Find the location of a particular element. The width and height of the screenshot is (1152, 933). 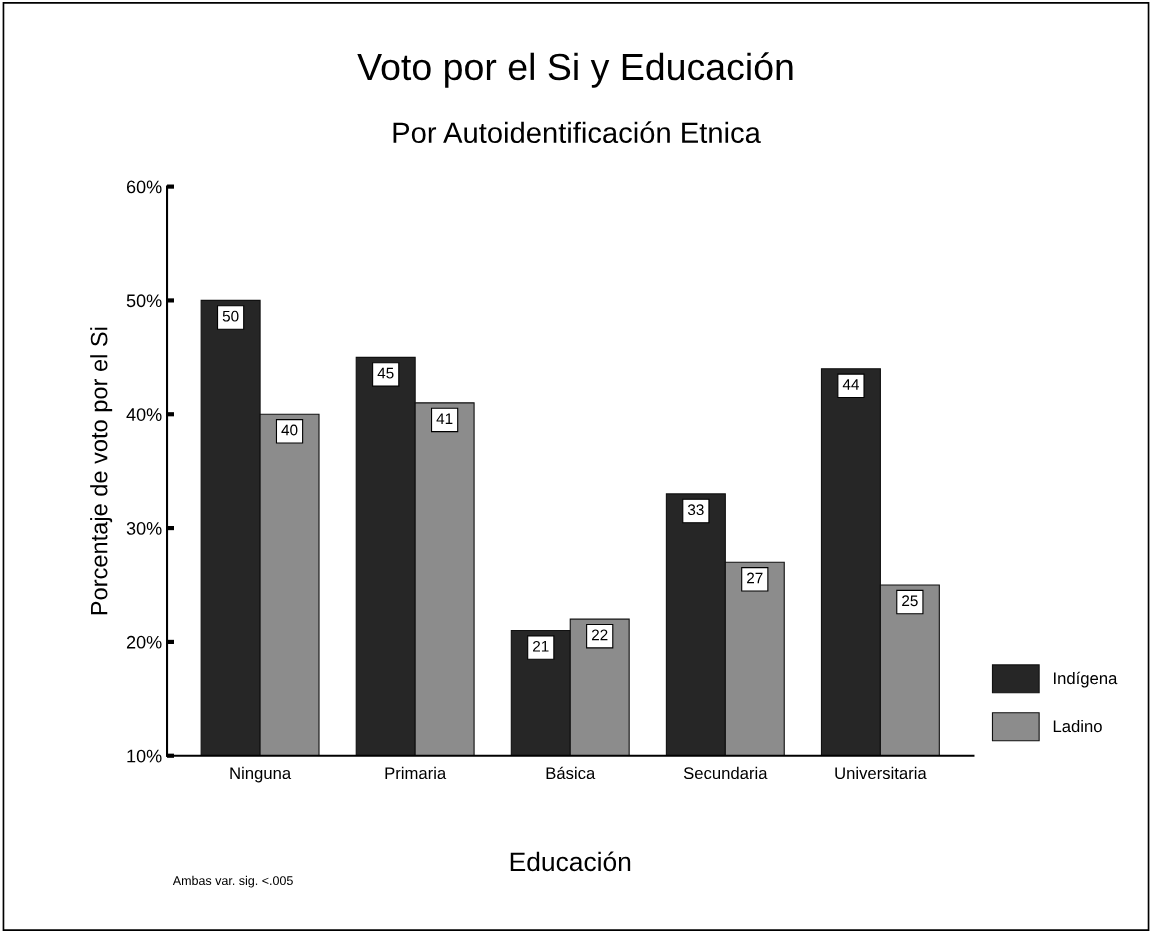

y-tick-label: 50% is located at coordinates (144, 301).